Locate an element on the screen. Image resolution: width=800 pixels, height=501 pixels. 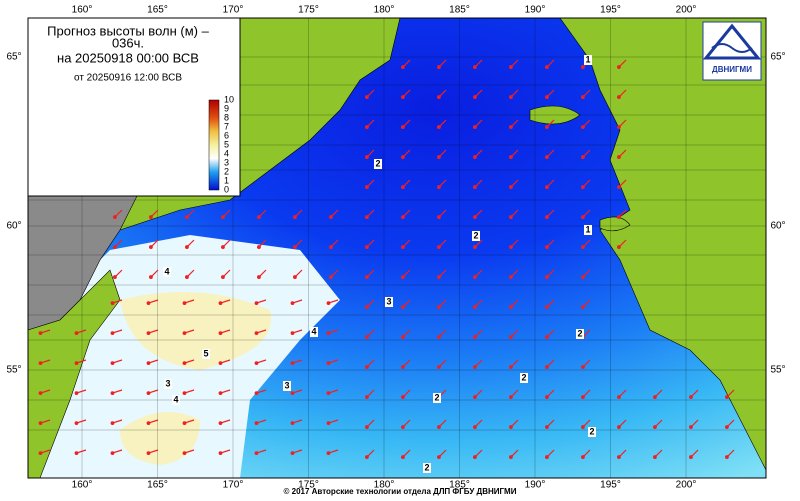
lon-label-bottom: 165° is located at coordinates (157, 485).